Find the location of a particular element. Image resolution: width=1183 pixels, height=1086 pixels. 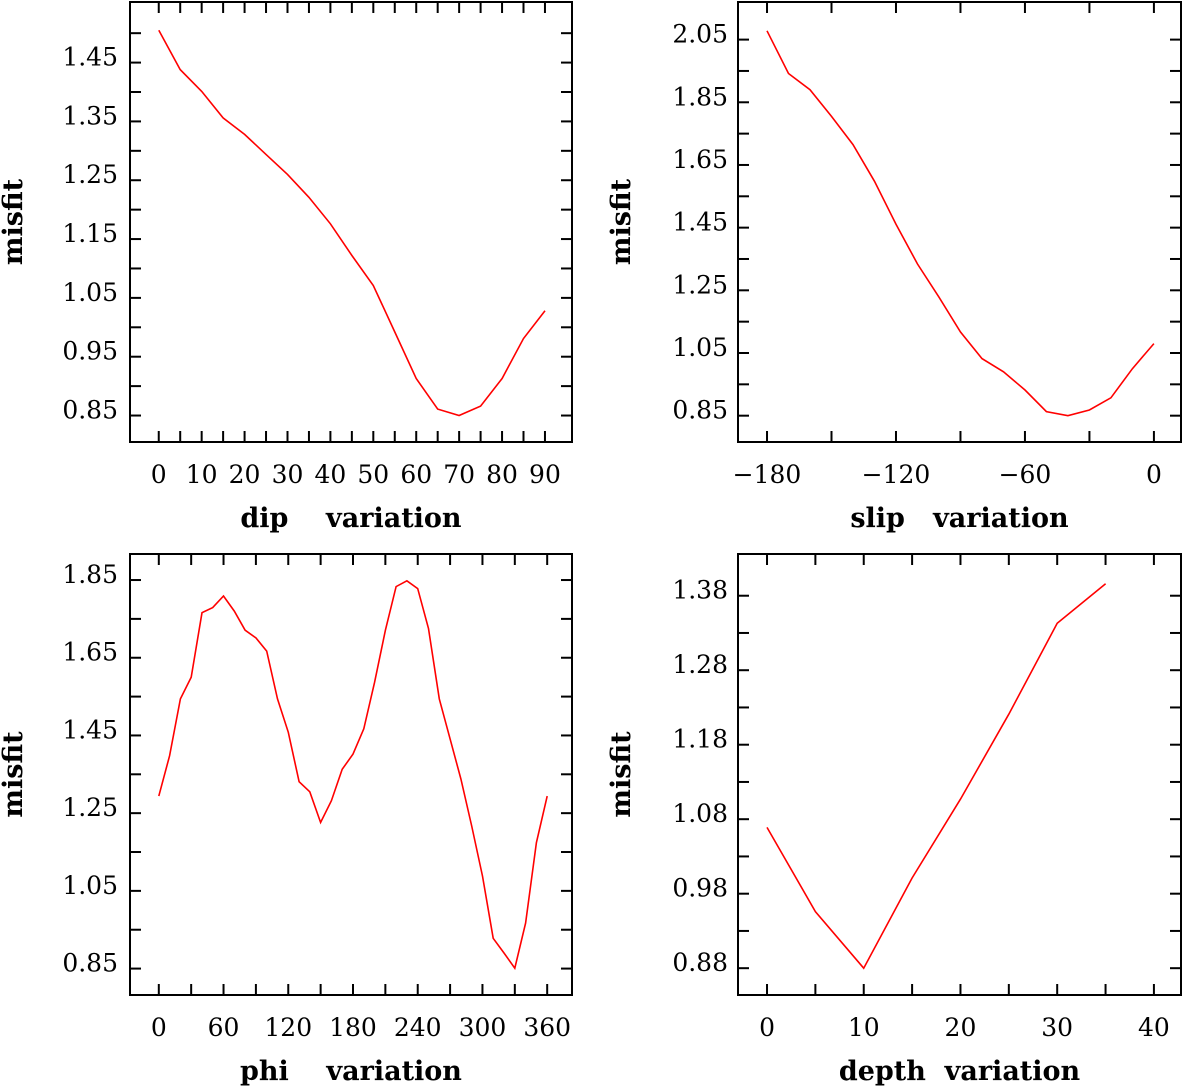

x-tick-label: 80 is located at coordinates (502, 474).